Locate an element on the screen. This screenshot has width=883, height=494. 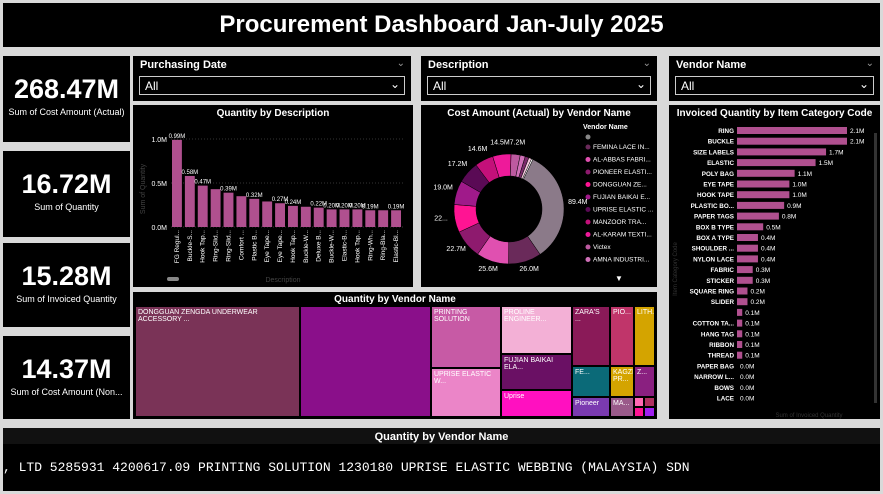
data-label: 1.7M is located at coordinates (836, 152).